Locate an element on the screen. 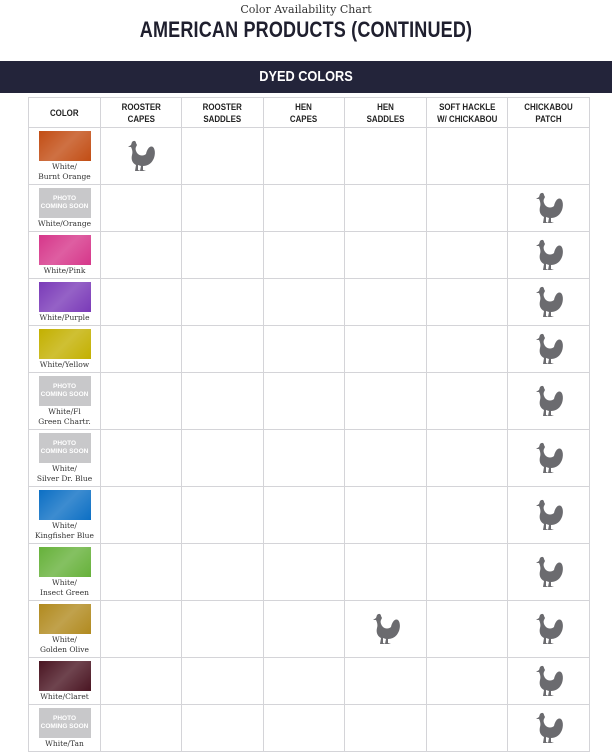 The width and height of the screenshot is (612, 753). table-row: White/Burnt Orange is located at coordinates (309, 156).